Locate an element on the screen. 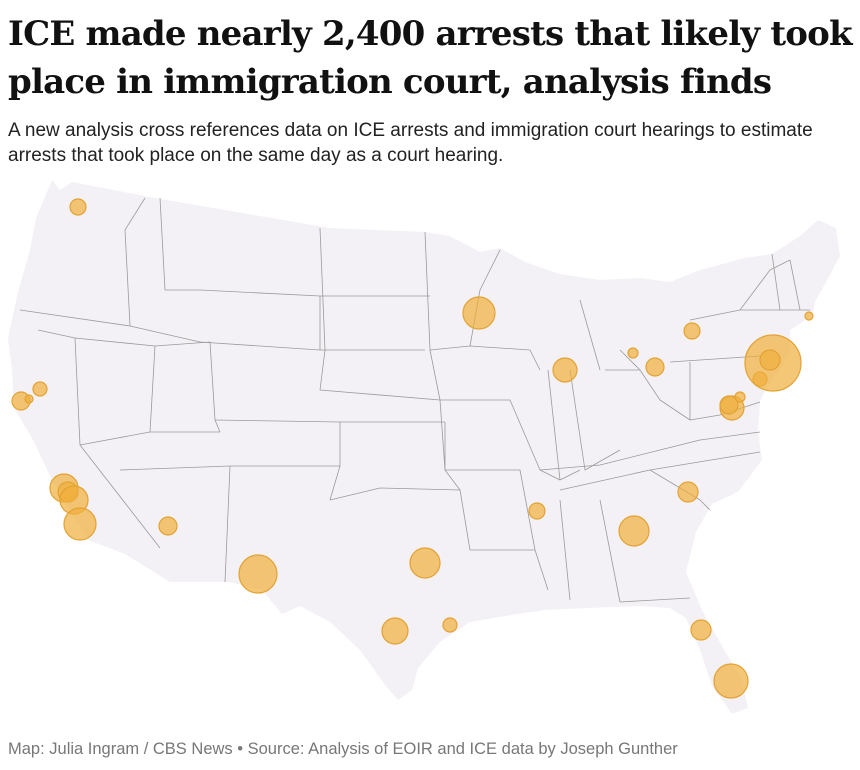  bubble-seattle is located at coordinates (78, 207).